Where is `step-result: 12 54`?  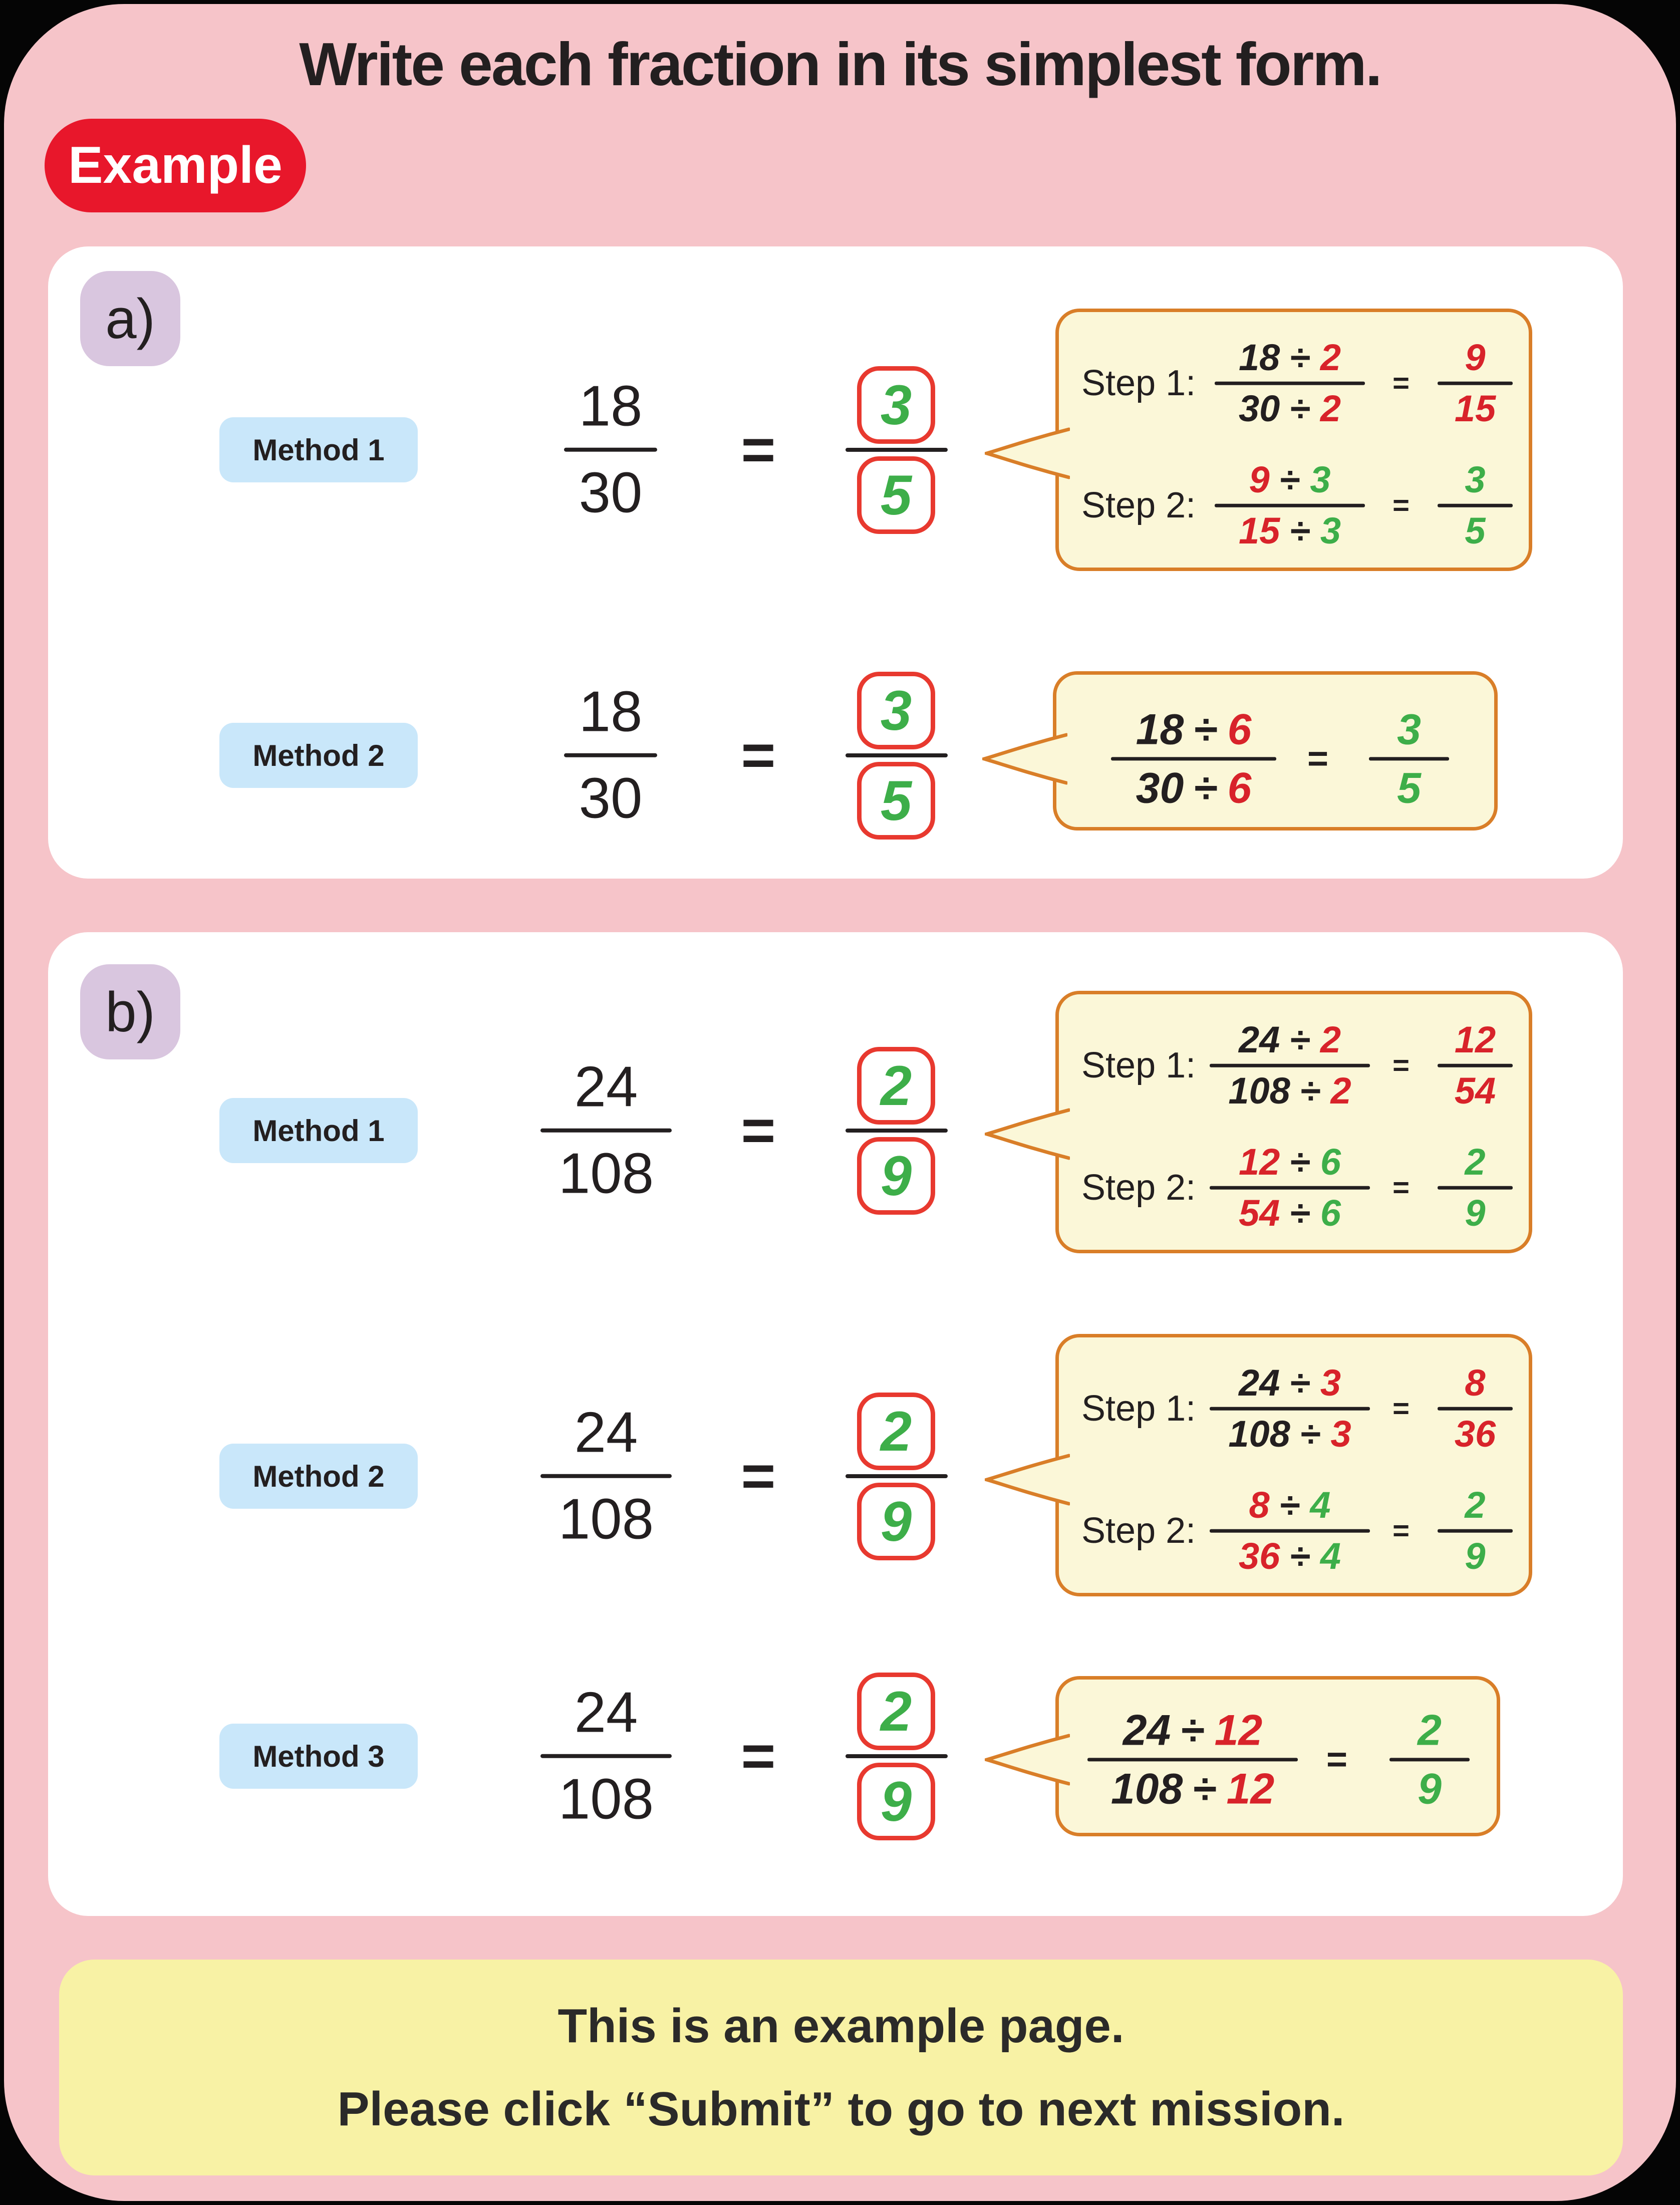
step-result: 12 54 is located at coordinates (1475, 1065).